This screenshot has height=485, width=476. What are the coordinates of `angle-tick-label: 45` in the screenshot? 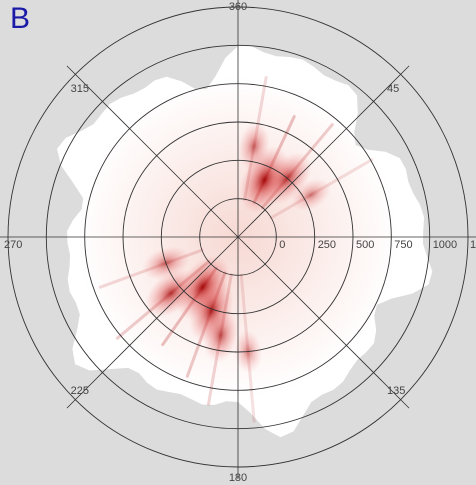 It's located at (393, 89).